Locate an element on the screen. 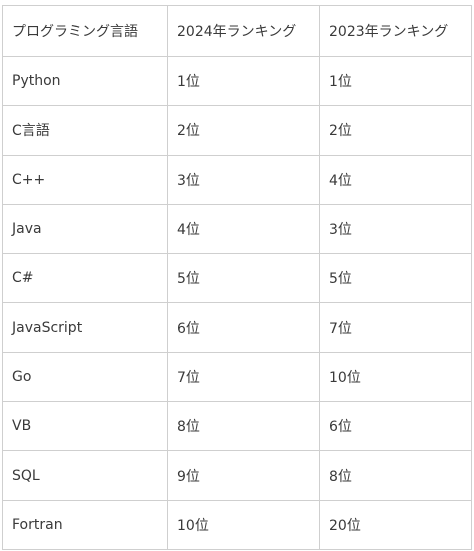 The width and height of the screenshot is (474, 551). language-cell: Python is located at coordinates (85, 81).